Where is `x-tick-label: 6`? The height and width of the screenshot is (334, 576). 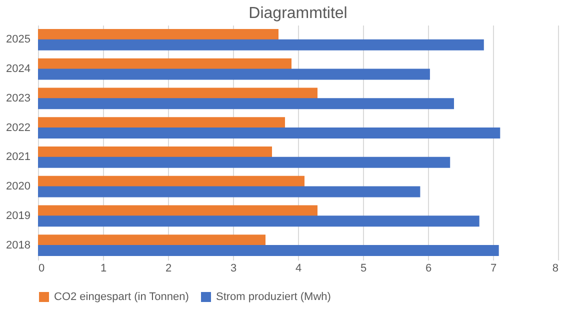 x-tick-label: 6 is located at coordinates (428, 268).